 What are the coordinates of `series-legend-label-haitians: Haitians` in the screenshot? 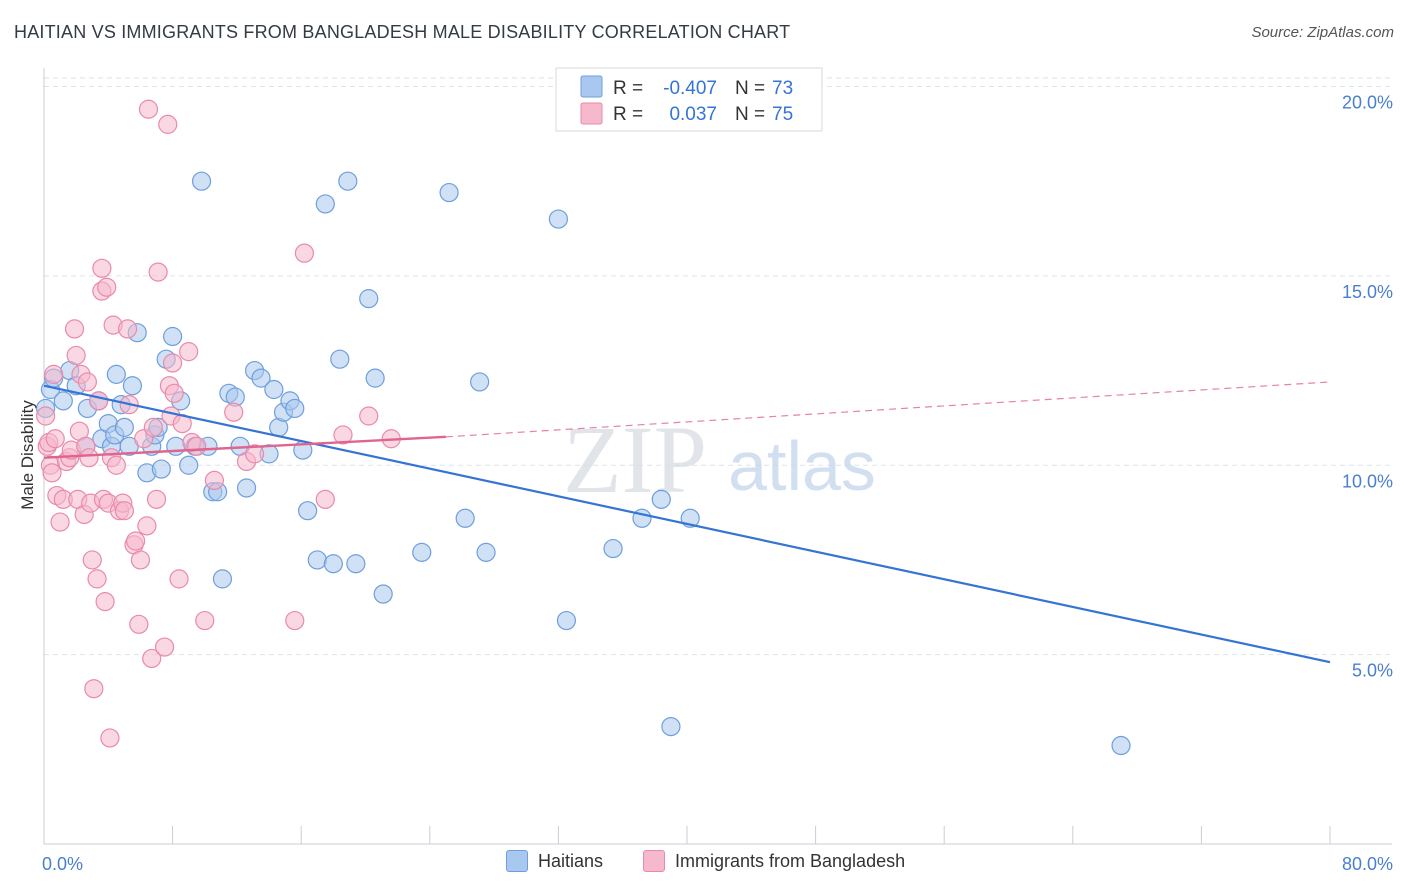 It's located at (571, 860).